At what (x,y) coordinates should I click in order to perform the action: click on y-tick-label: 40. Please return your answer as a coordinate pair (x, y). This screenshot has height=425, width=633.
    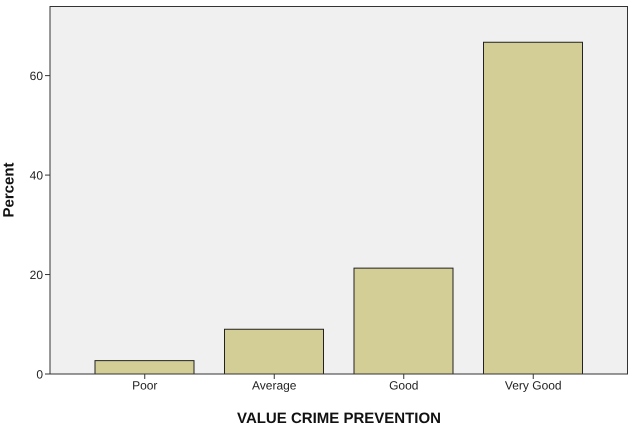
    Looking at the image, I should click on (37, 175).